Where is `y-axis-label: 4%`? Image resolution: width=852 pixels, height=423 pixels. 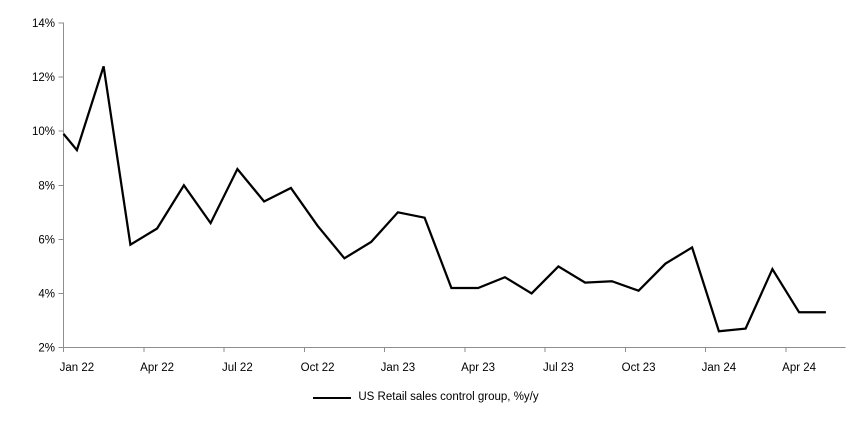 y-axis-label: 4% is located at coordinates (46, 294).